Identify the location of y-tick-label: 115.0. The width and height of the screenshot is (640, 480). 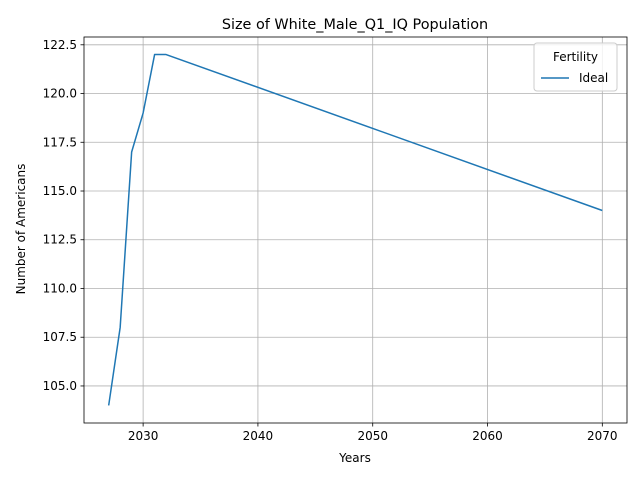
(60, 191).